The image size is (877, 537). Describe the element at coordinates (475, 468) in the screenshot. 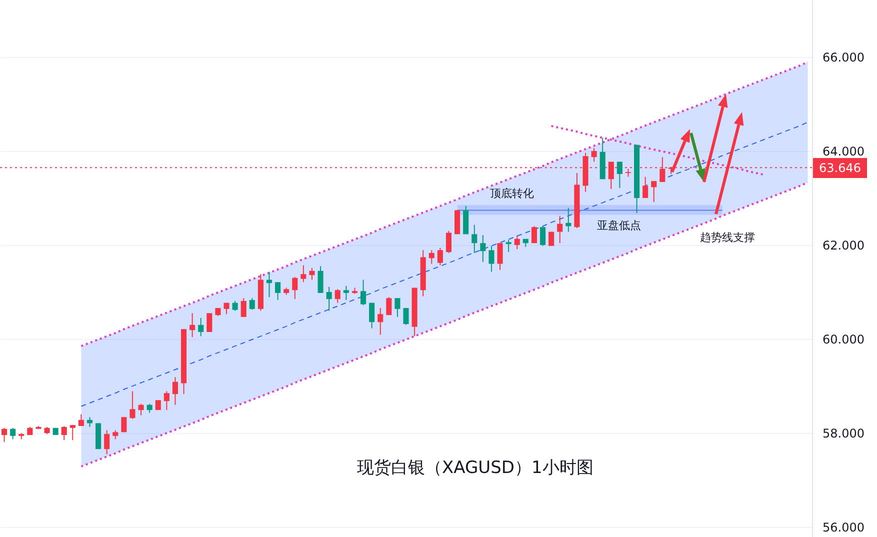

I see `text: 现货白银（XAGUSD）1小时图` at that location.